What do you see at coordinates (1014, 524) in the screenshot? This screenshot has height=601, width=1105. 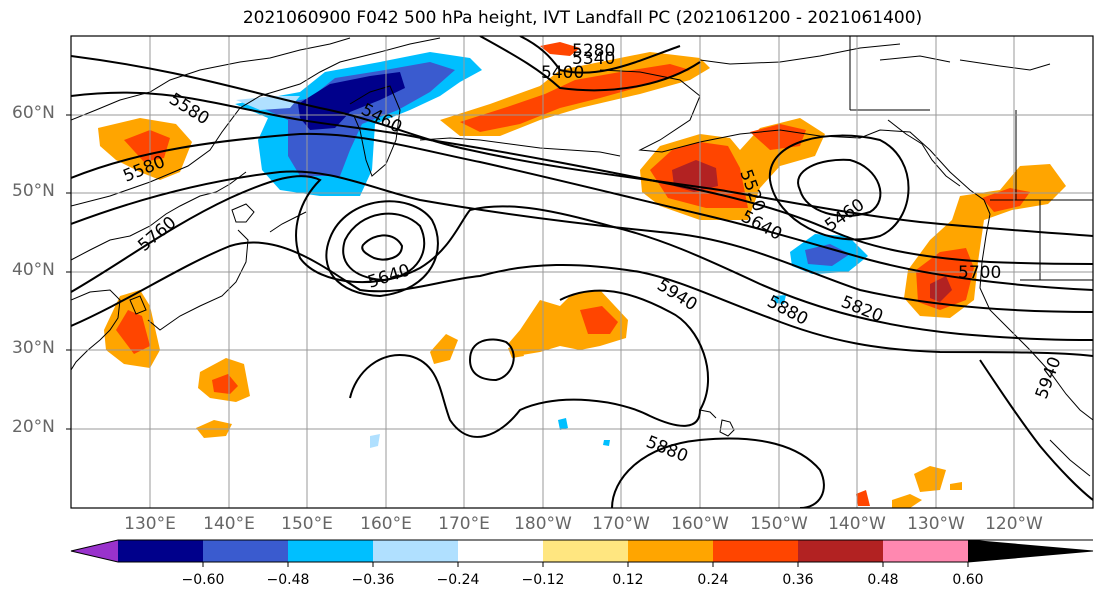 I see `lon-label: 120°W` at bounding box center [1014, 524].